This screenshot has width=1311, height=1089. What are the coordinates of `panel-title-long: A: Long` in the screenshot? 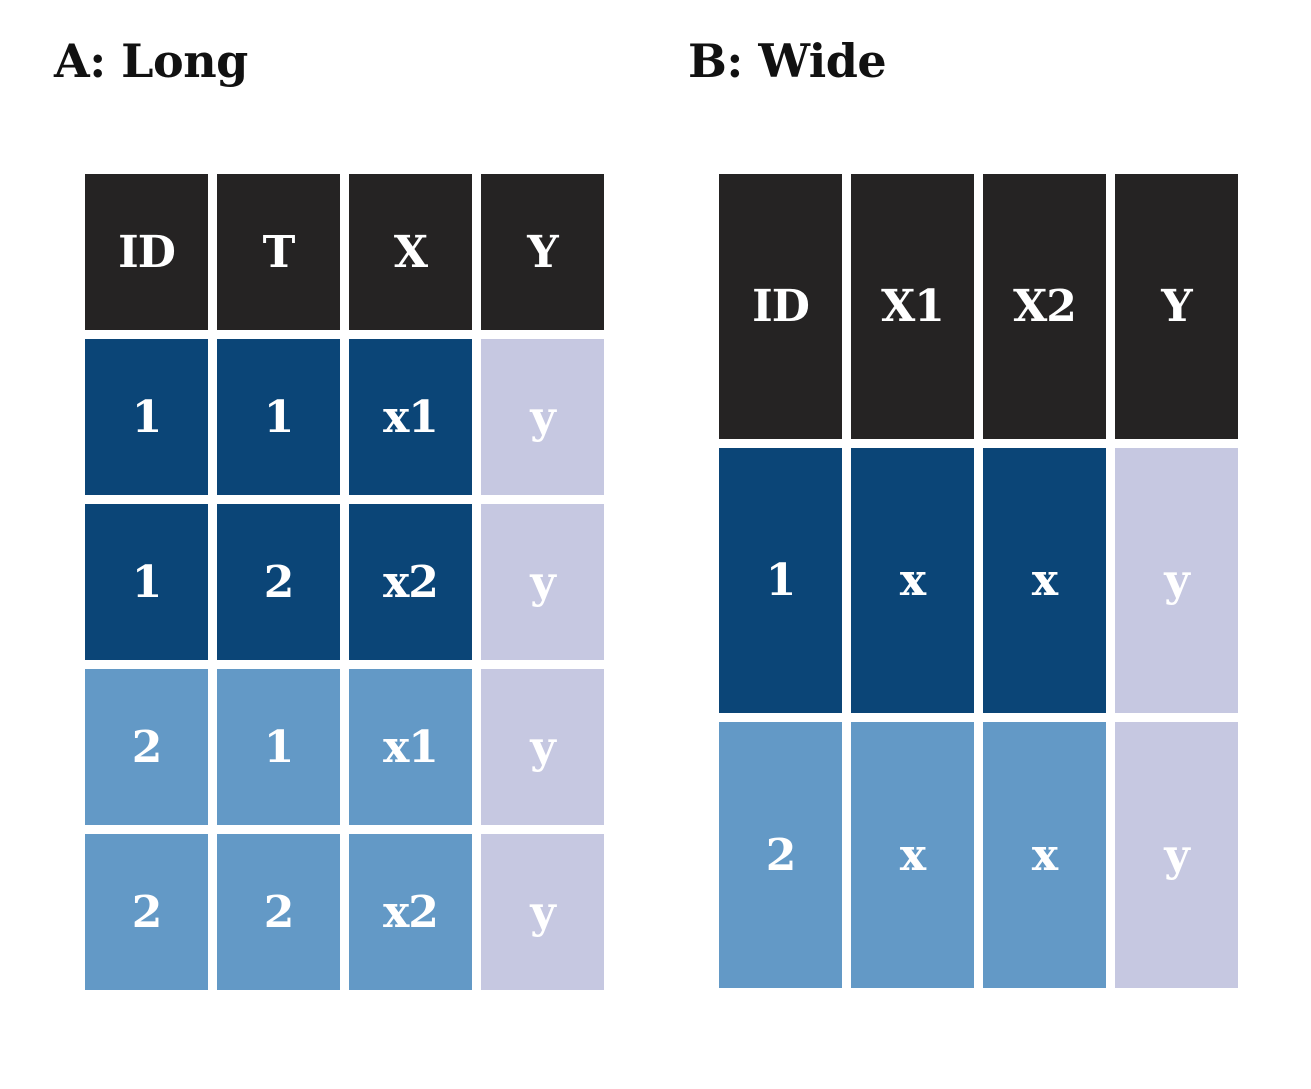 It's located at (151, 61).